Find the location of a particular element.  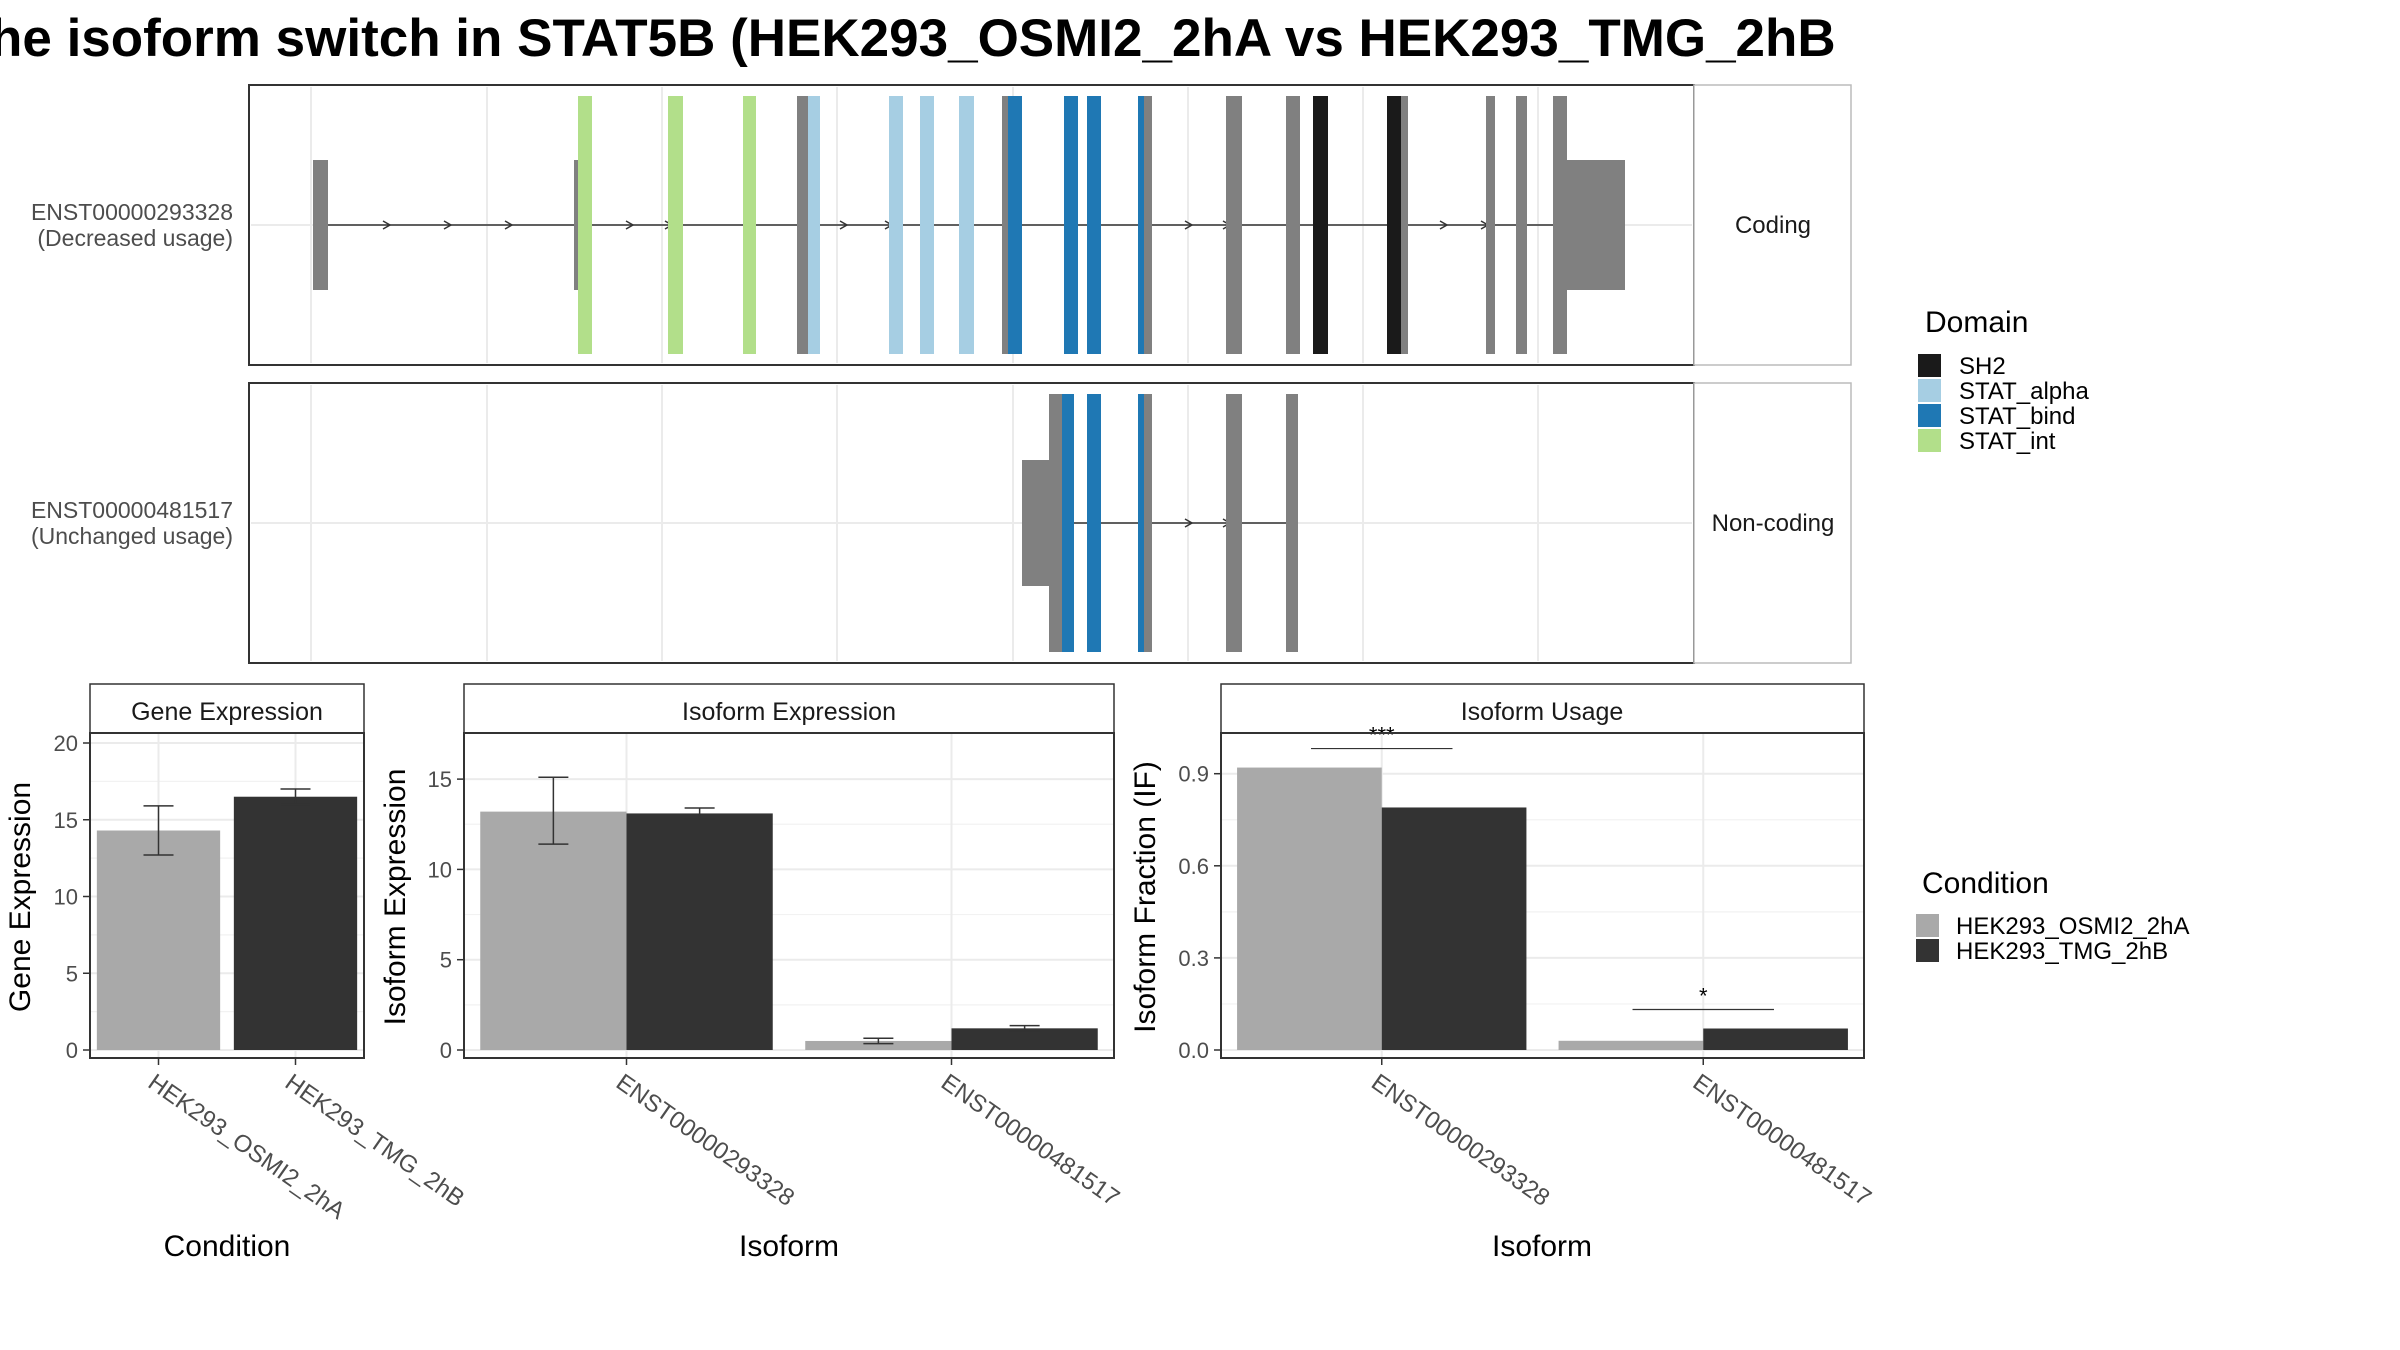

domain-legend-title: Domain is located at coordinates (1976, 322).